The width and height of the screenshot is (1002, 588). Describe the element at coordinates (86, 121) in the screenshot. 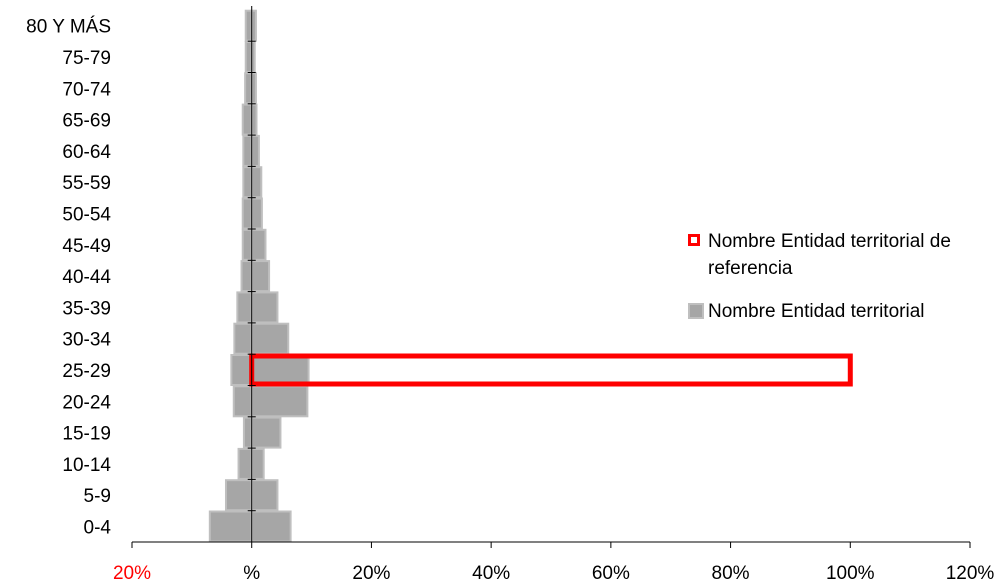

I see `category-label: 65-69` at that location.